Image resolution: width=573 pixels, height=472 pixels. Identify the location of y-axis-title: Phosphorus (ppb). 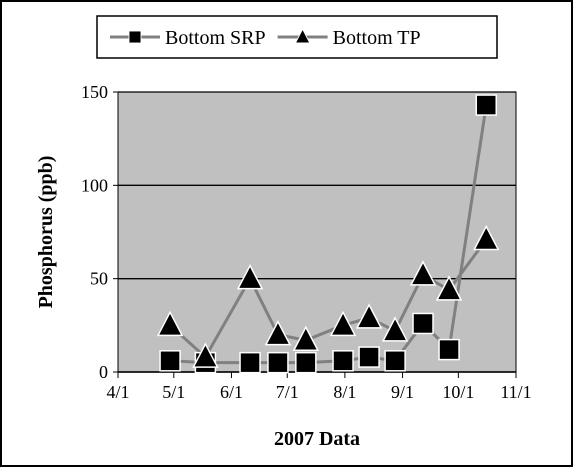
(46, 232).